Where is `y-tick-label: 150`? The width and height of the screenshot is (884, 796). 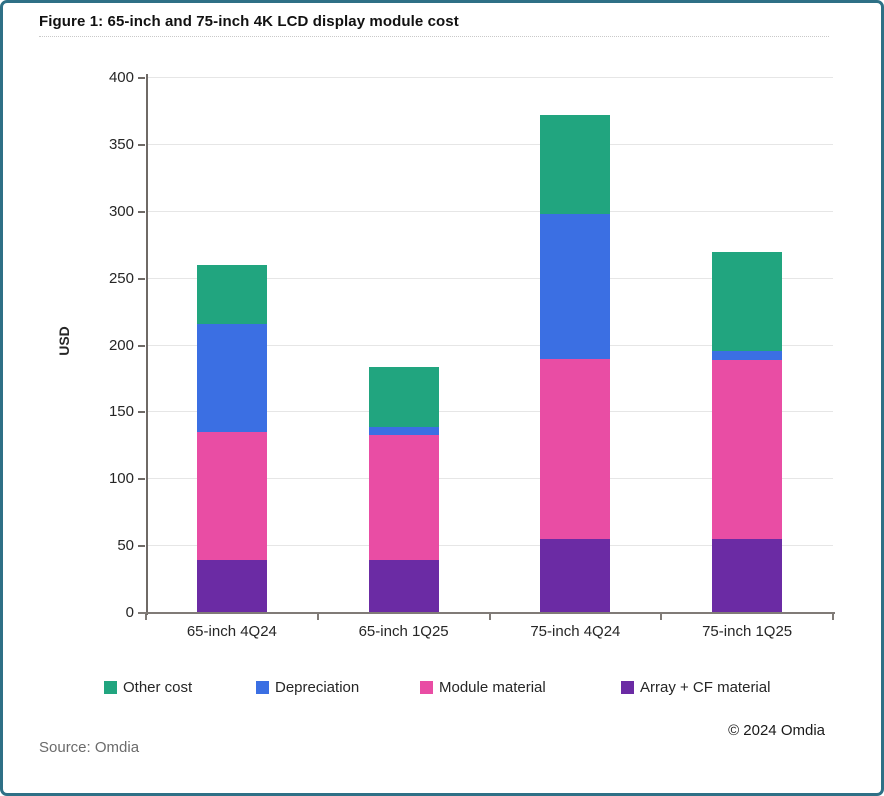 y-tick-label: 150 is located at coordinates (121, 412).